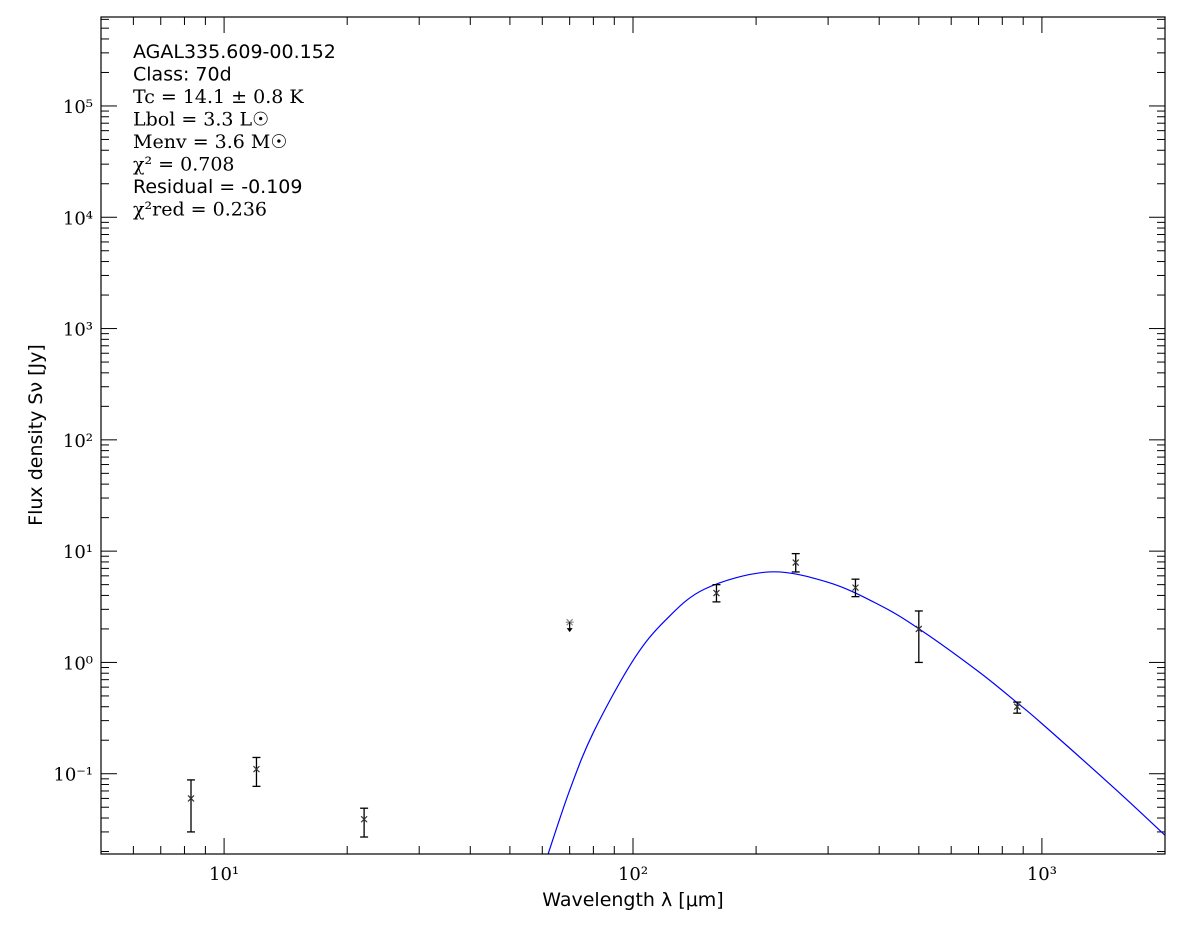 This screenshot has width=1200, height=937. What do you see at coordinates (78, 552) in the screenshot?
I see `y-tick-label: 10¹` at bounding box center [78, 552].